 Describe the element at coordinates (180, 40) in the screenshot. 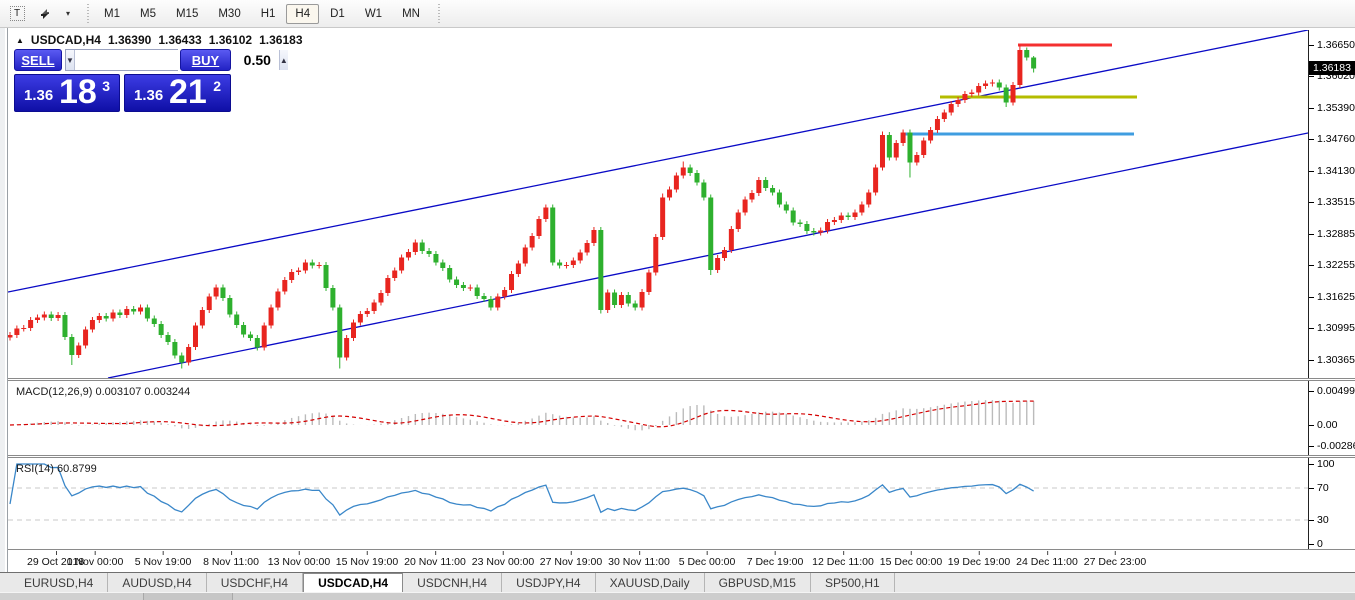

I see `high-value: 1.36433` at that location.